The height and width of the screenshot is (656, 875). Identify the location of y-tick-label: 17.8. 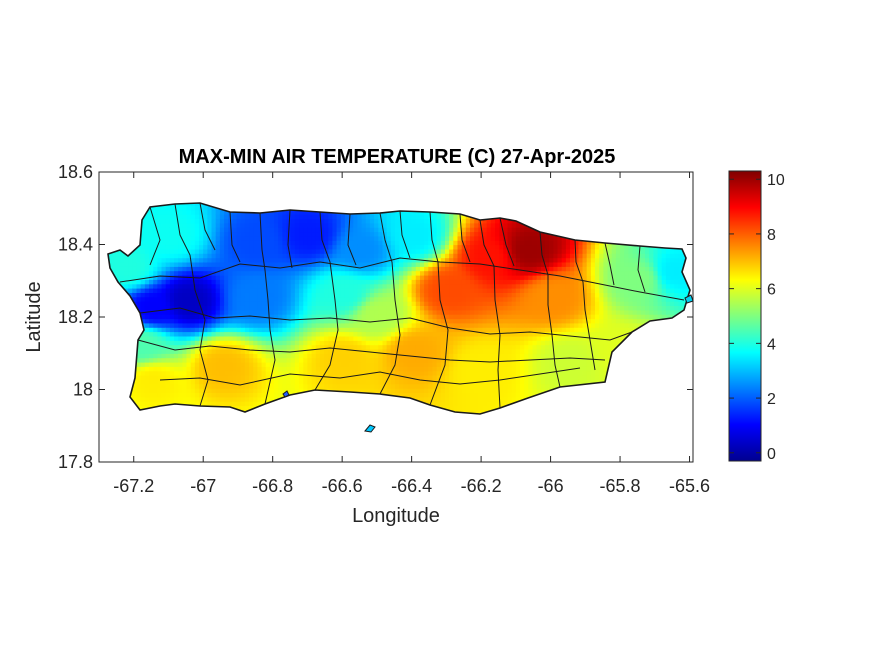
(75, 462).